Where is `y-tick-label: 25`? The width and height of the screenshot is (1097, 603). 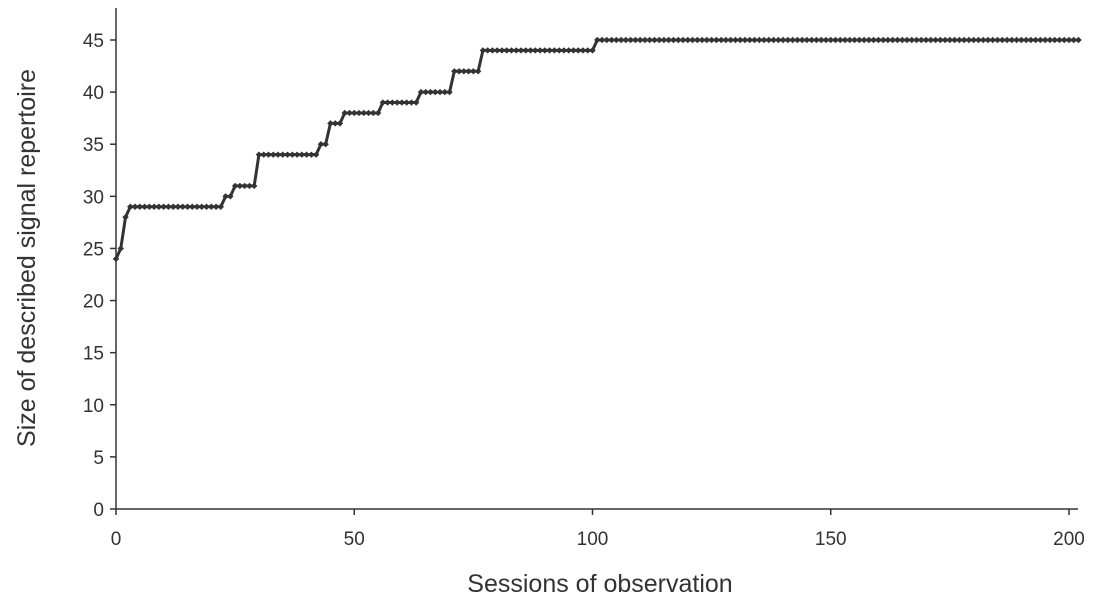
y-tick-label: 25 is located at coordinates (93, 249).